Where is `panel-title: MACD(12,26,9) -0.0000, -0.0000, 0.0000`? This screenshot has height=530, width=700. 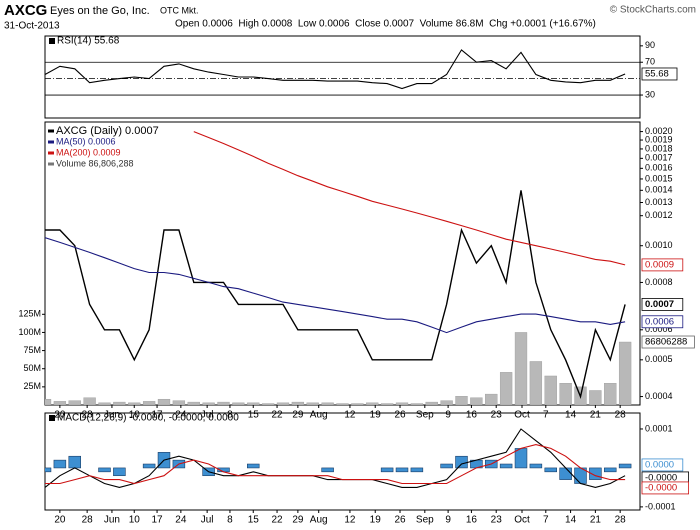
panel-title: MACD(12,26,9) -0.0000, -0.0000, 0.0000 is located at coordinates (148, 418).